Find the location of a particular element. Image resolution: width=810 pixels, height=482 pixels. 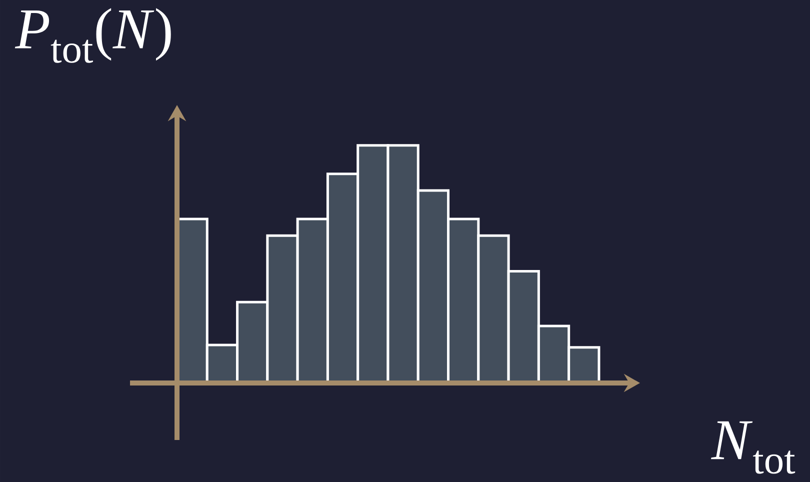

x-axis-title: N$_{tot}$ is located at coordinates (753, 447).